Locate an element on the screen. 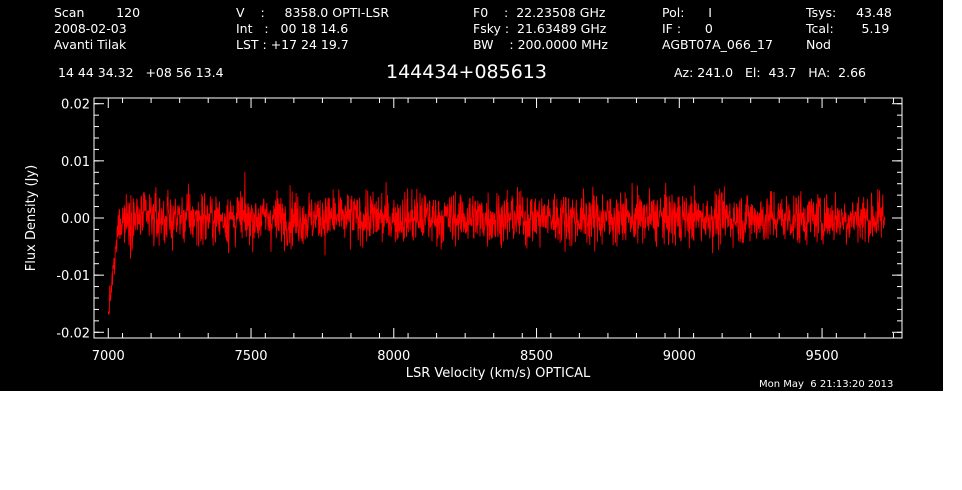 The width and height of the screenshot is (962, 490). tcal-label: Tcal: 5.19 is located at coordinates (848, 28).